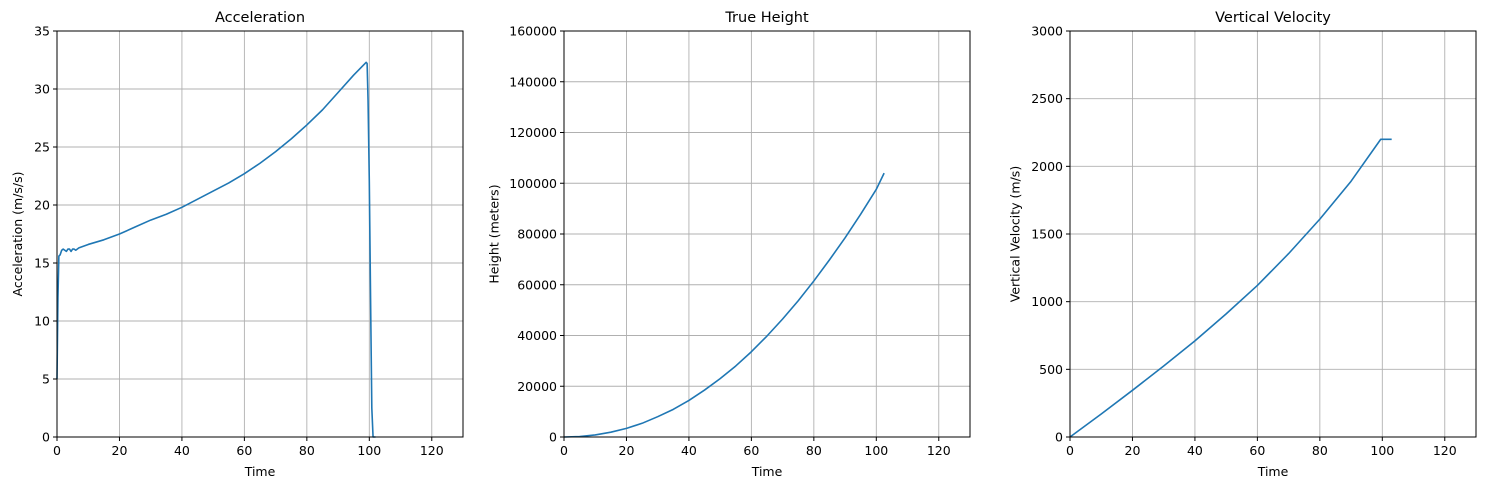 This screenshot has height=490, width=1489. Describe the element at coordinates (876, 450) in the screenshot. I see `chart-true-height-x-tick-label: 100` at that location.